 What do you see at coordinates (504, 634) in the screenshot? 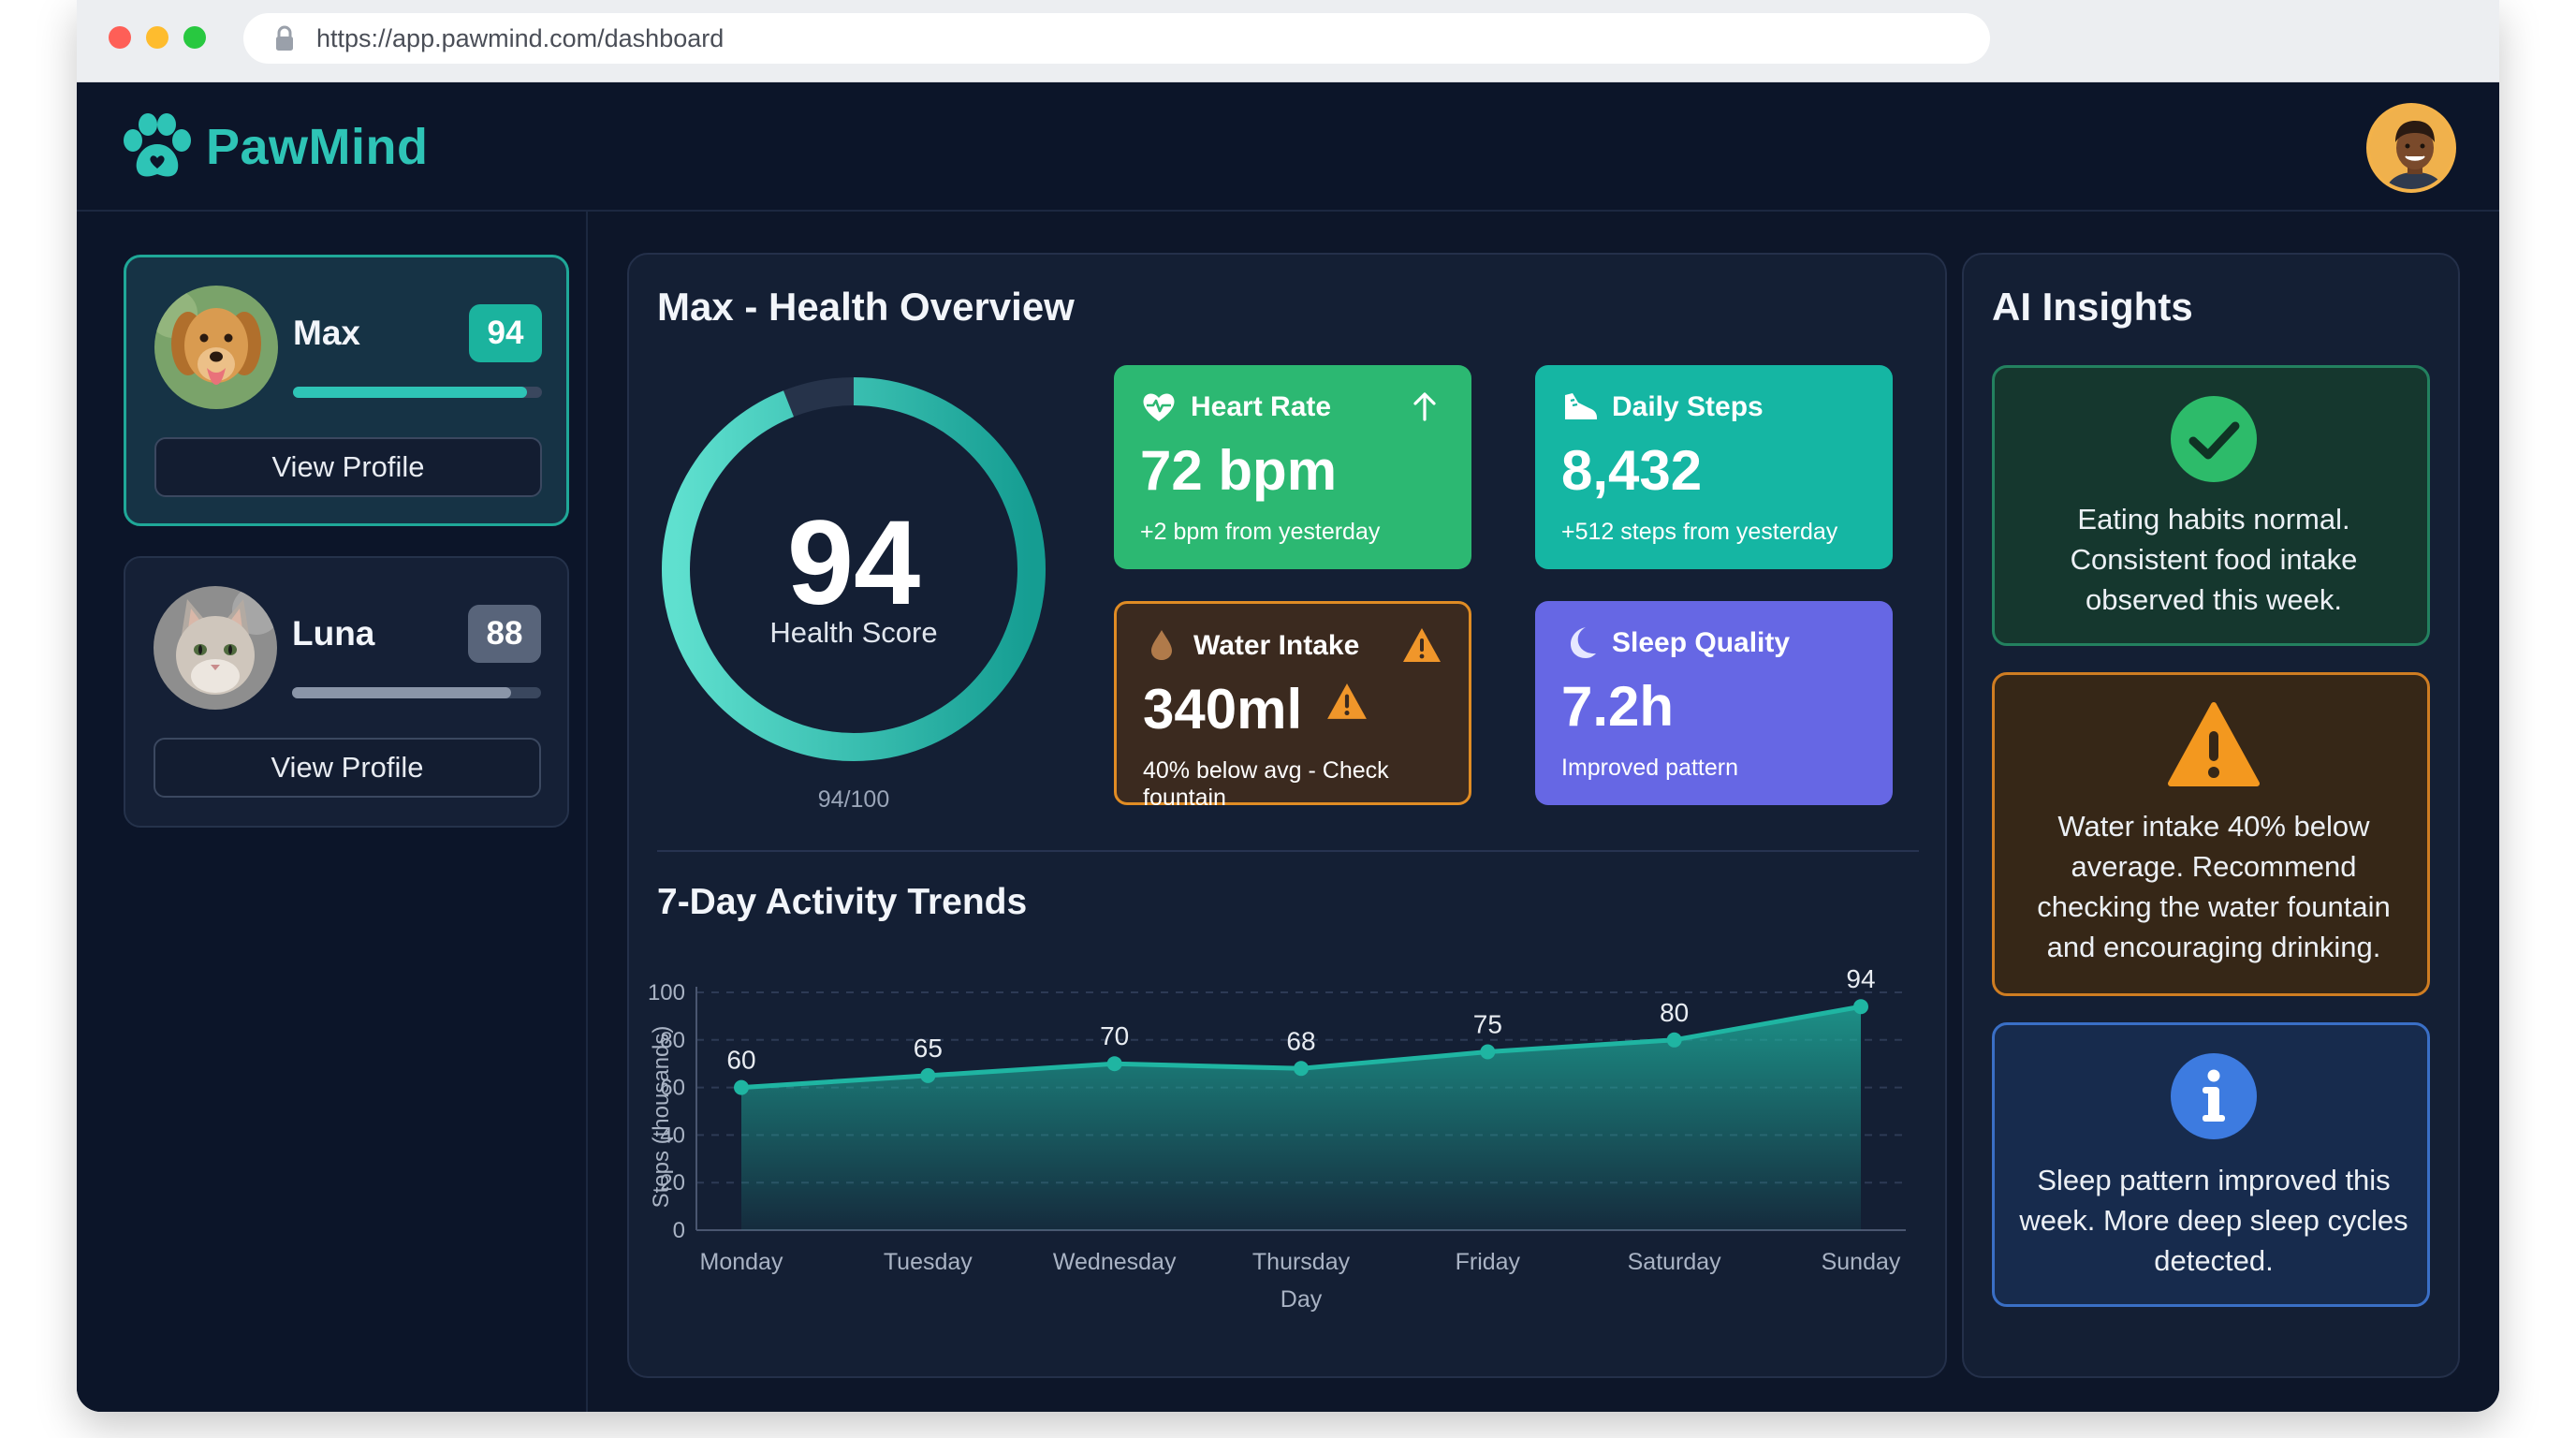
I see `pet-score-badge: 88` at bounding box center [504, 634].